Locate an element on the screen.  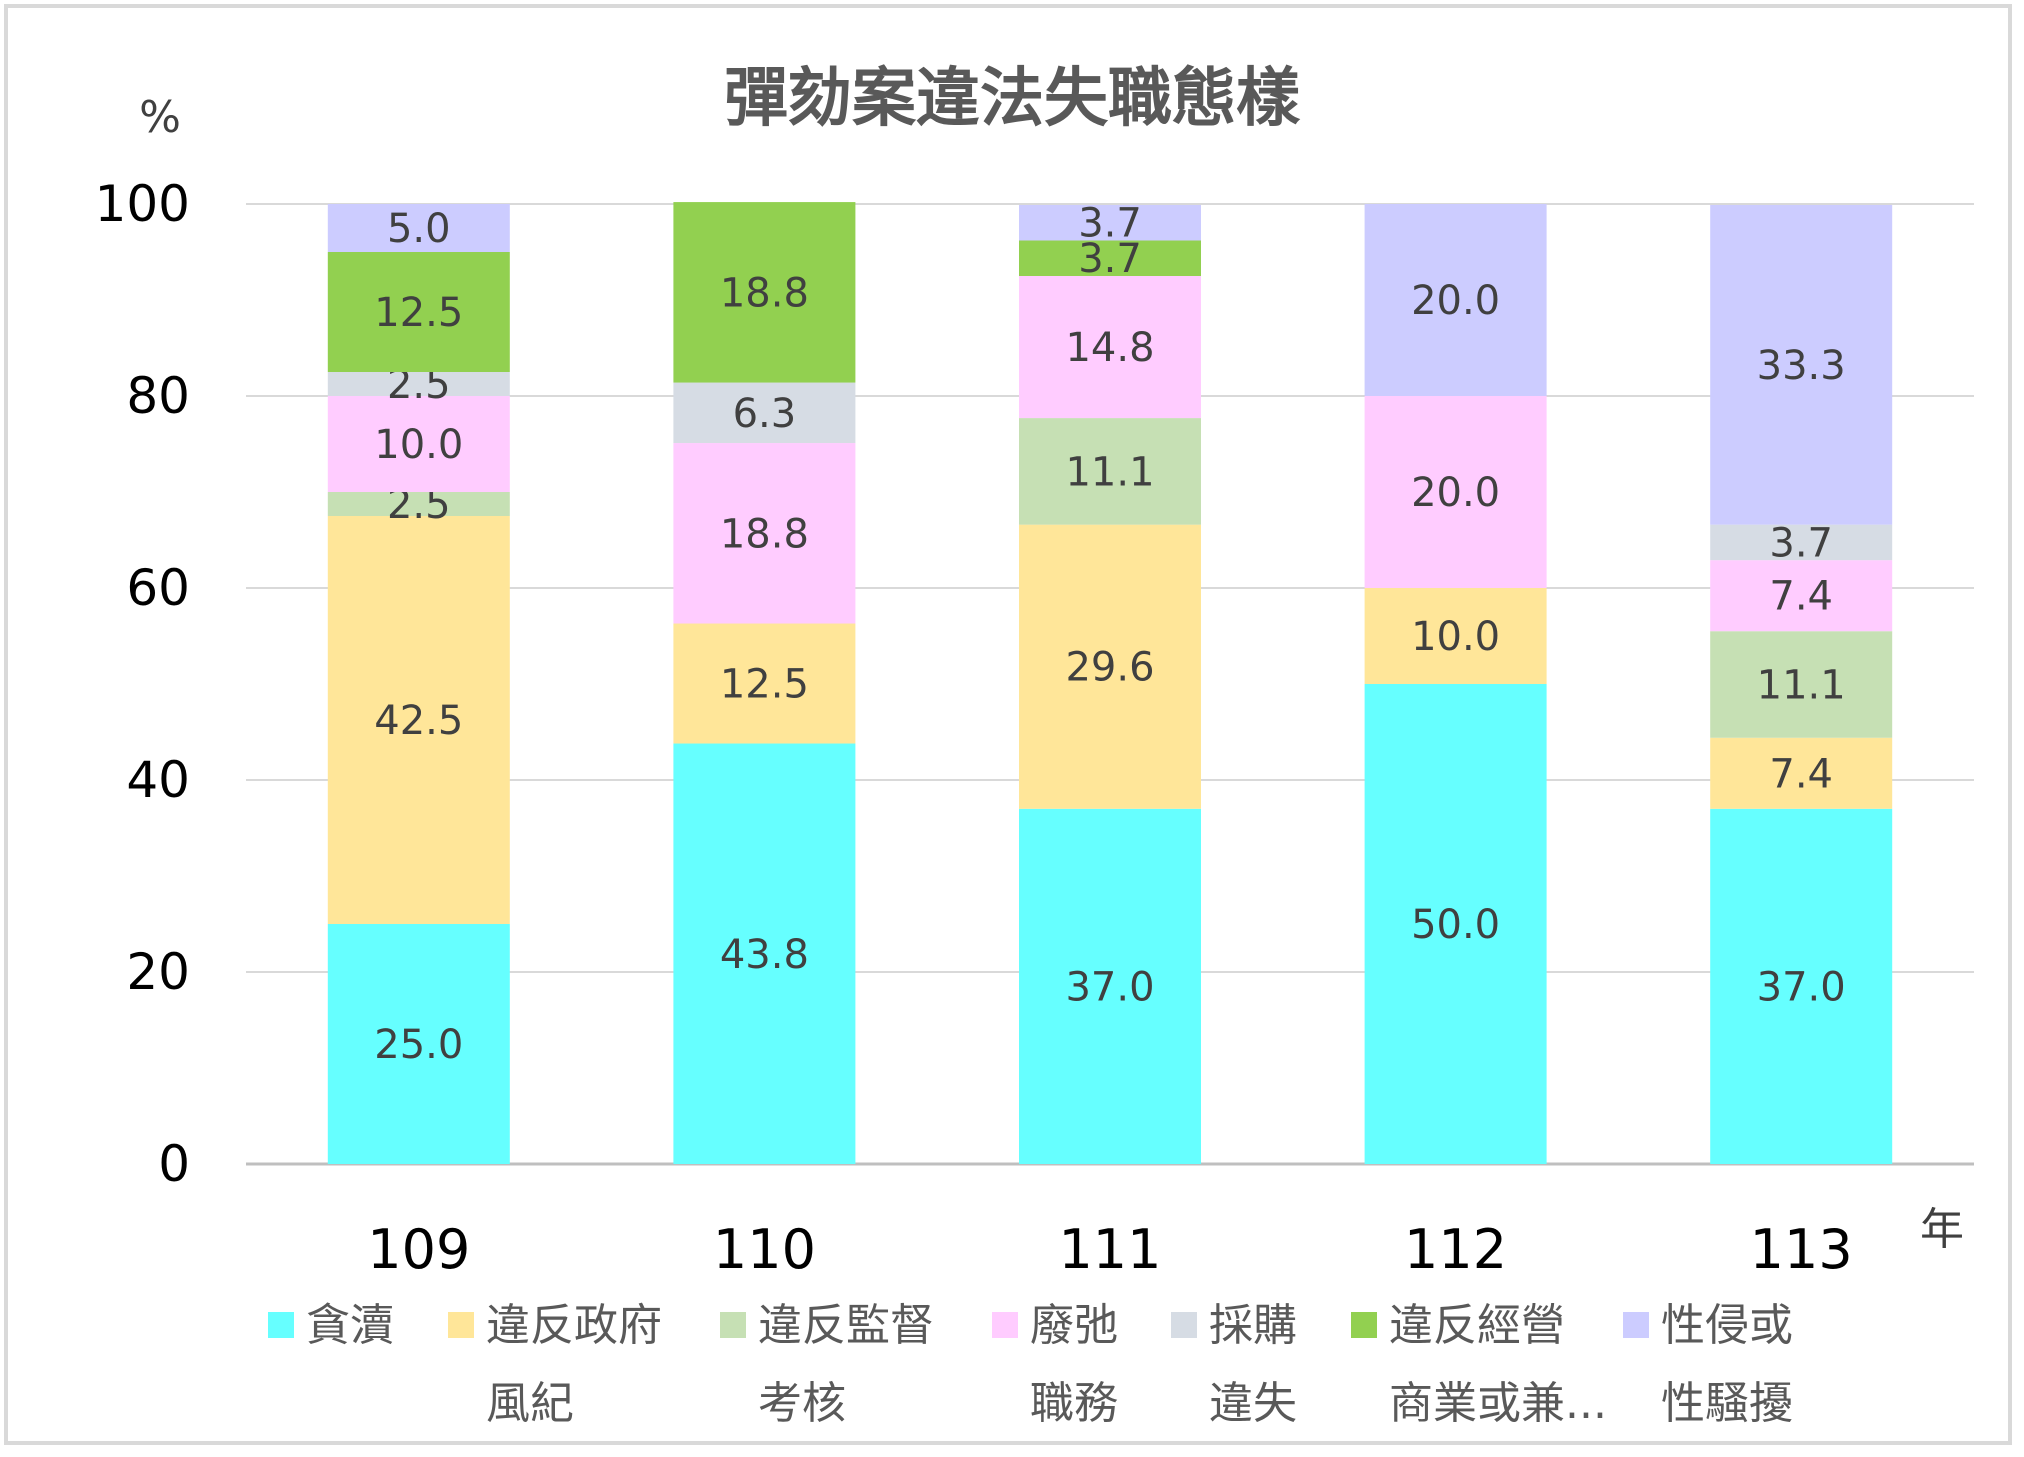
data-label: 6.3 is located at coordinates (765, 414).